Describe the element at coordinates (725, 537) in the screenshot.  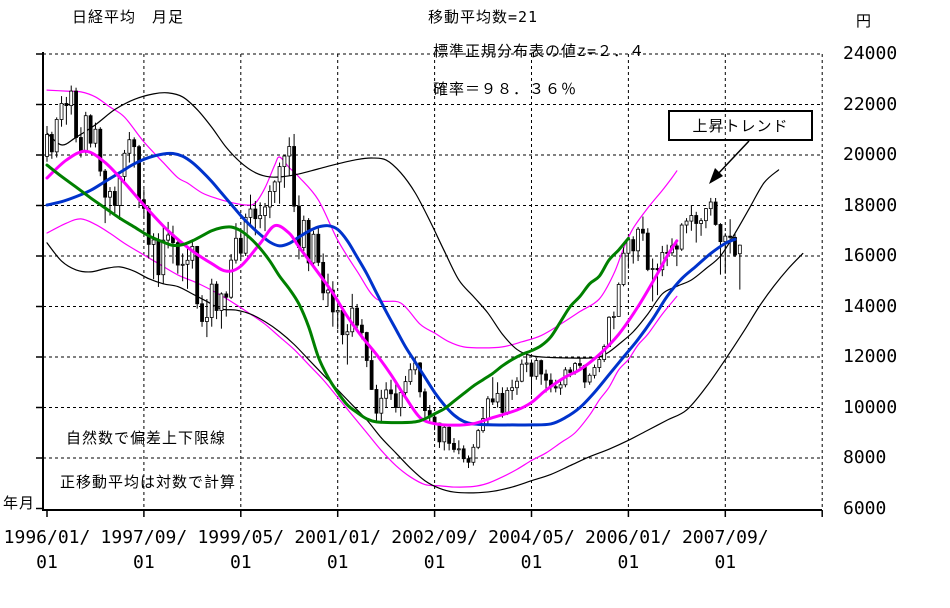
I see `x-axis-label: 2007/09/` at that location.